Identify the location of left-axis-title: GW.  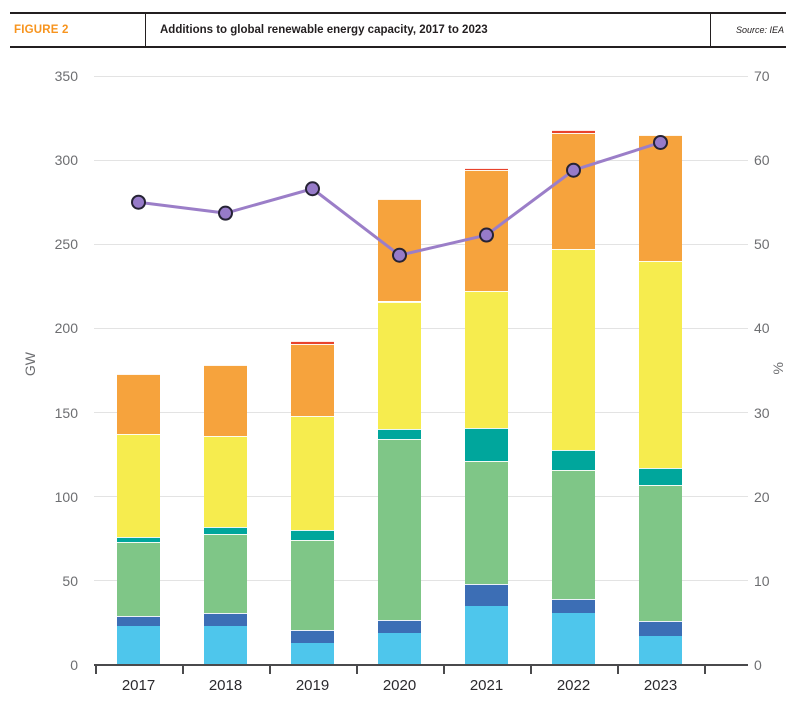
(30, 364).